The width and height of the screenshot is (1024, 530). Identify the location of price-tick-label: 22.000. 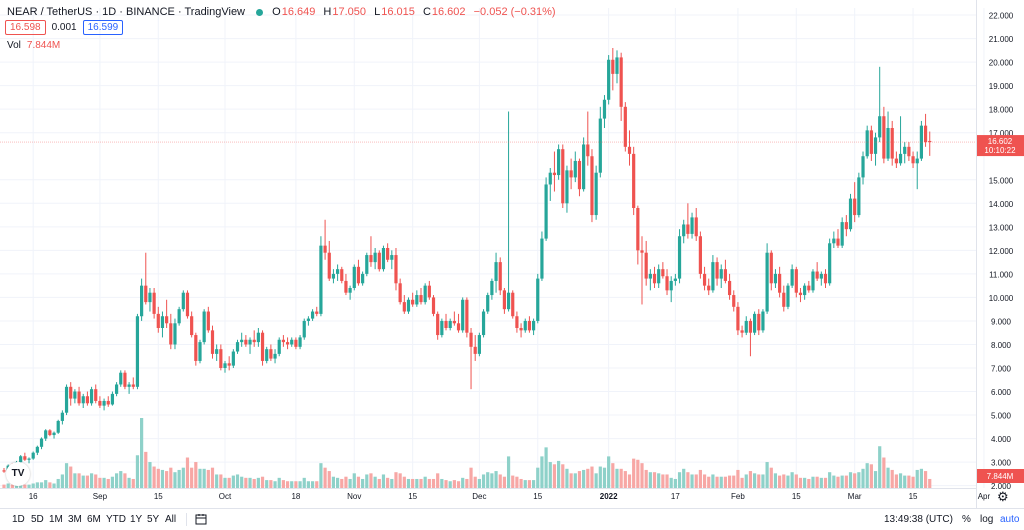
(1001, 16).